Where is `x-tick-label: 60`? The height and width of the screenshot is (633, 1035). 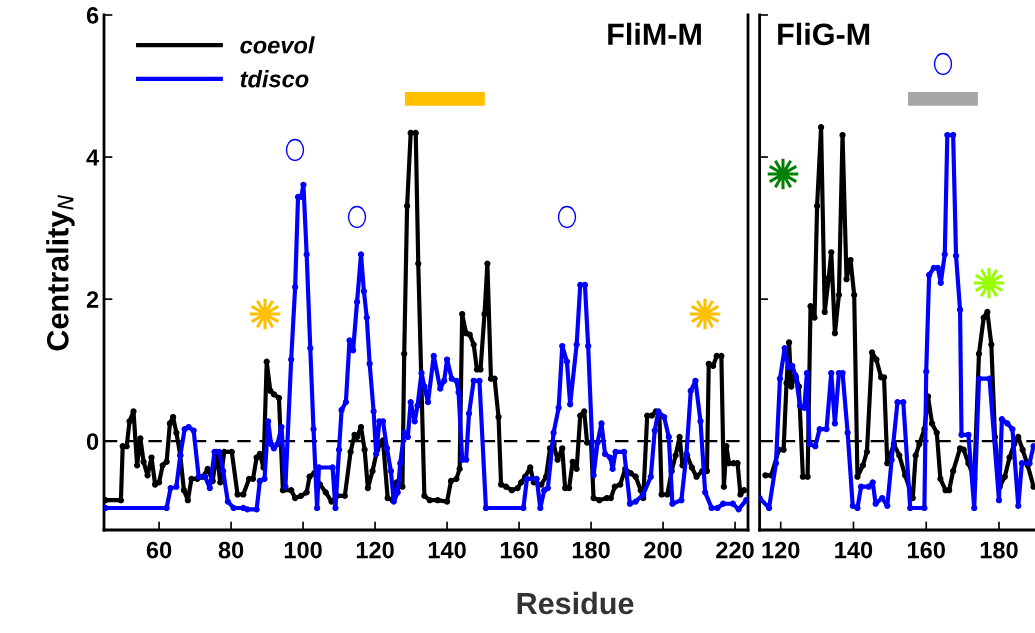 x-tick-label: 60 is located at coordinates (159, 550).